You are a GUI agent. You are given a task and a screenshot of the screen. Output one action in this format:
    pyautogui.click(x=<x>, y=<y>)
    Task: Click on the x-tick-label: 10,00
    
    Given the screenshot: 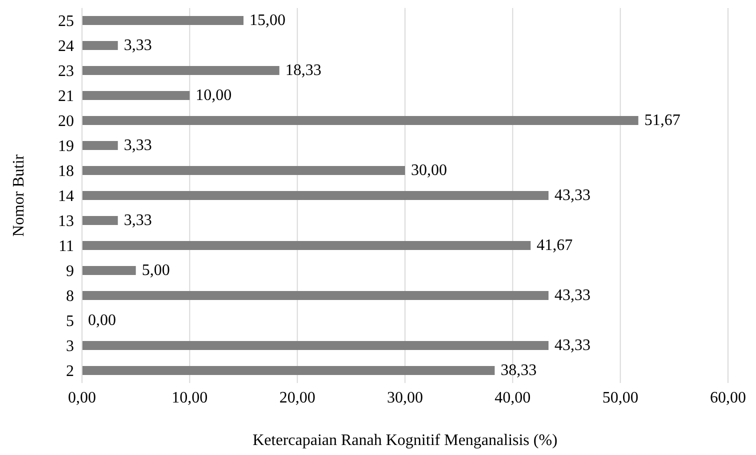 What is the action you would take?
    pyautogui.click(x=190, y=397)
    